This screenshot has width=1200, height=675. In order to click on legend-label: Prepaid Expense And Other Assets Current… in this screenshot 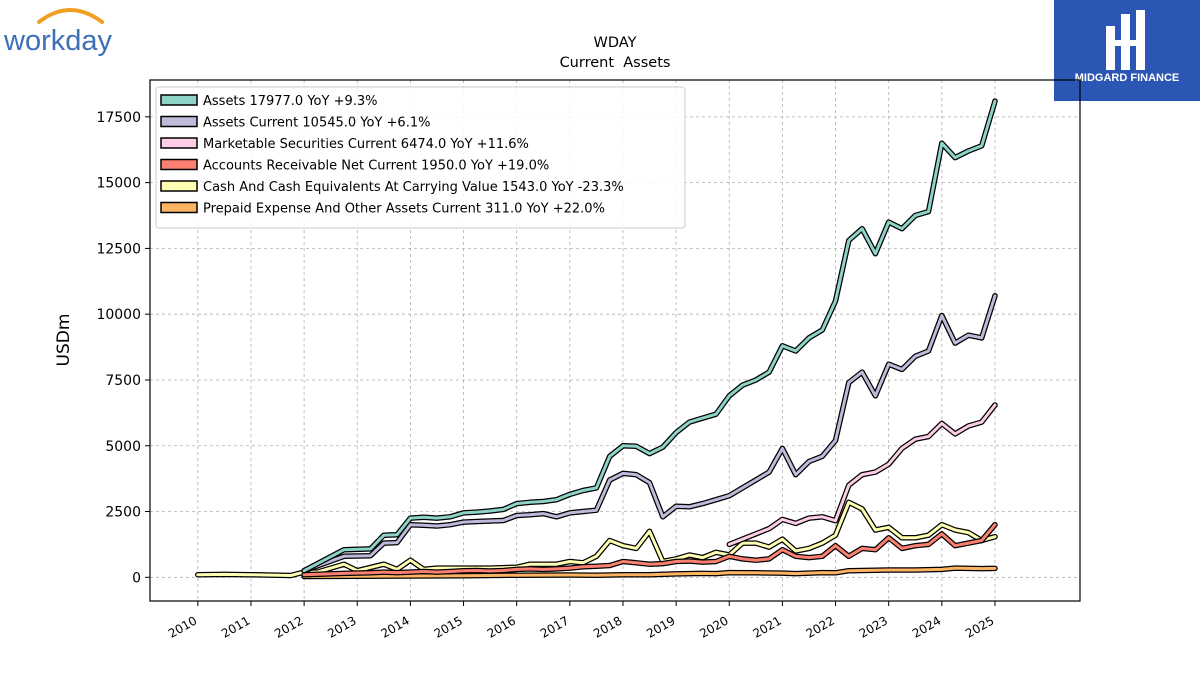, I will do `click(404, 209)`.